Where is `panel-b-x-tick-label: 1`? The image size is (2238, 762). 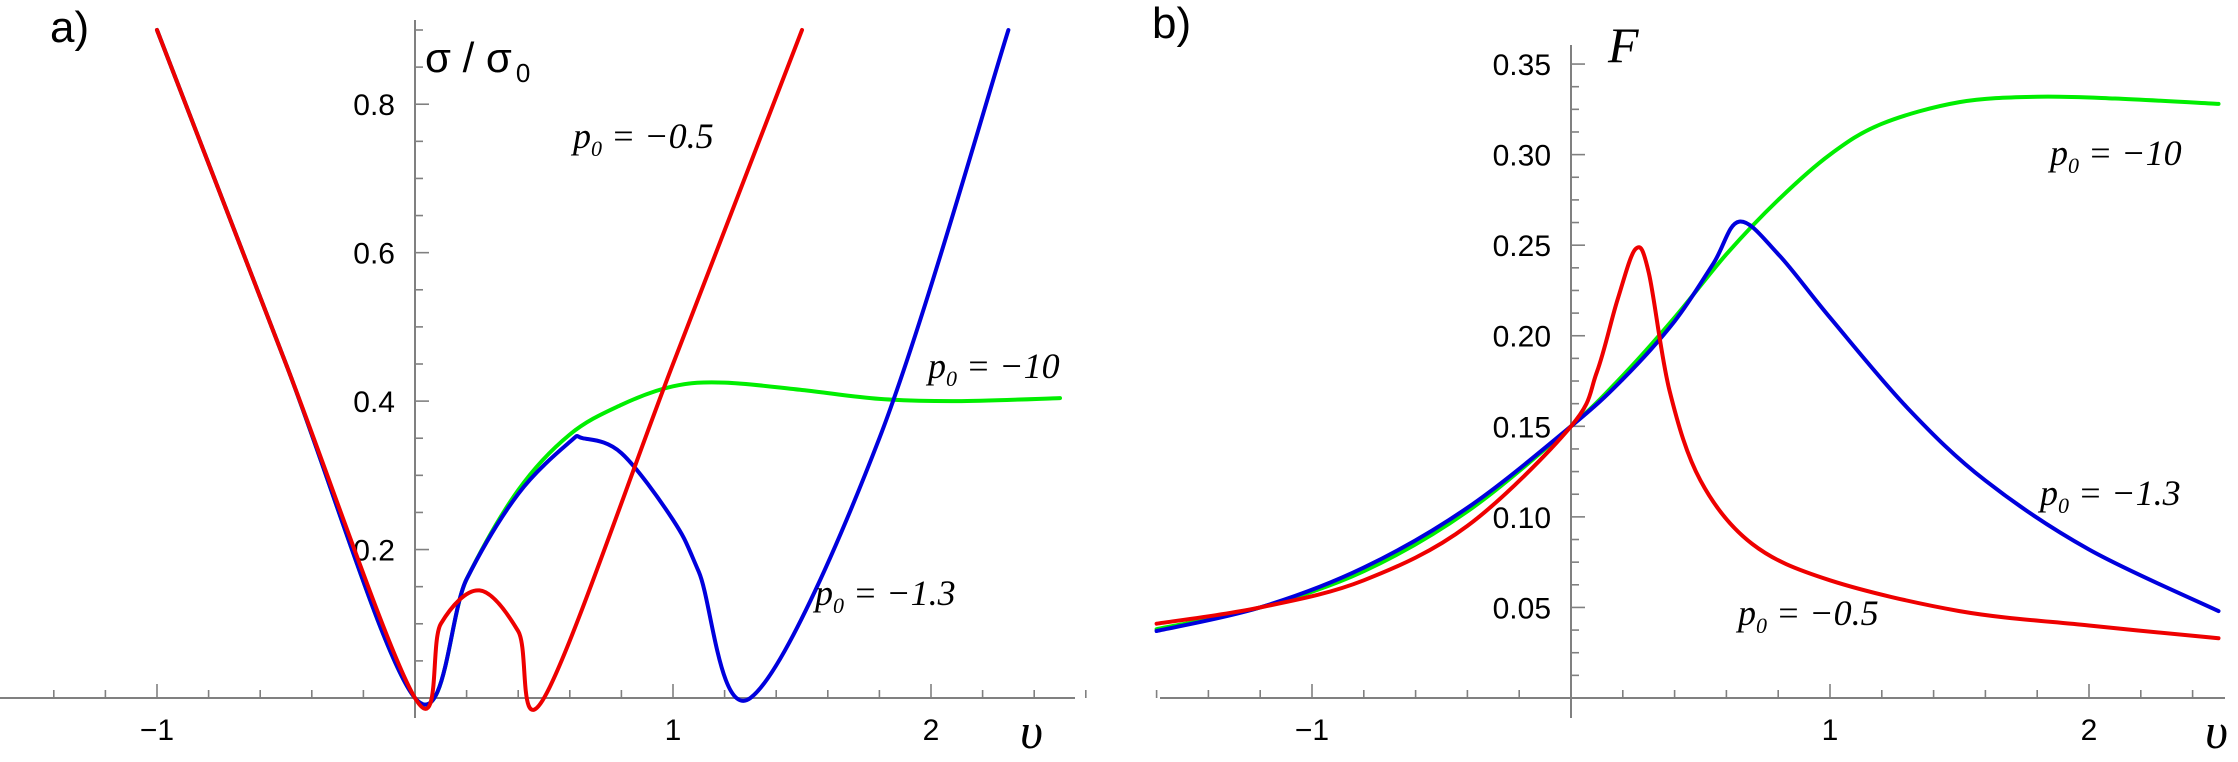 panel-b-x-tick-label: 1 is located at coordinates (1830, 730).